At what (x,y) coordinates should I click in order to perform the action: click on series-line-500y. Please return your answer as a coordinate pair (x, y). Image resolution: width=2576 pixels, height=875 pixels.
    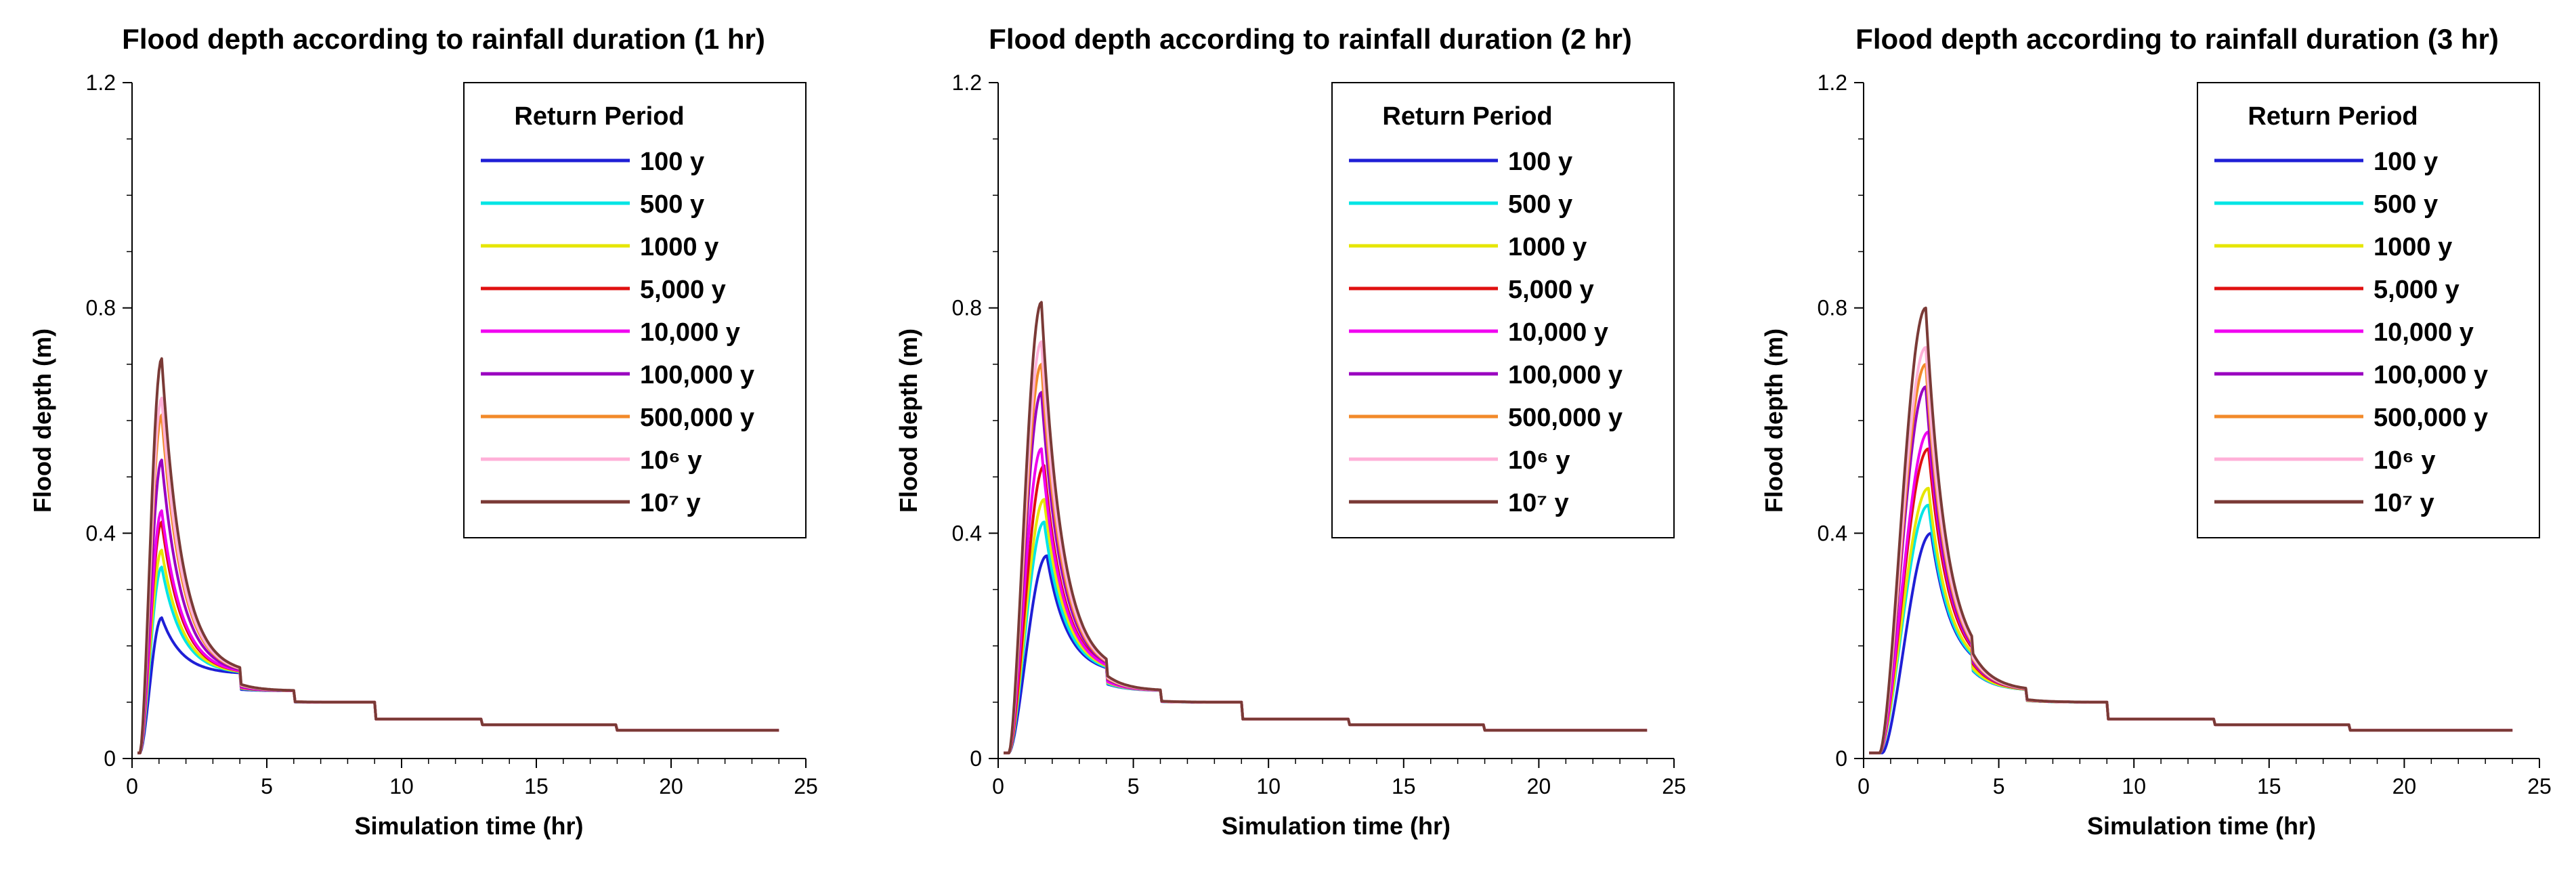
    Looking at the image, I should click on (458, 660).